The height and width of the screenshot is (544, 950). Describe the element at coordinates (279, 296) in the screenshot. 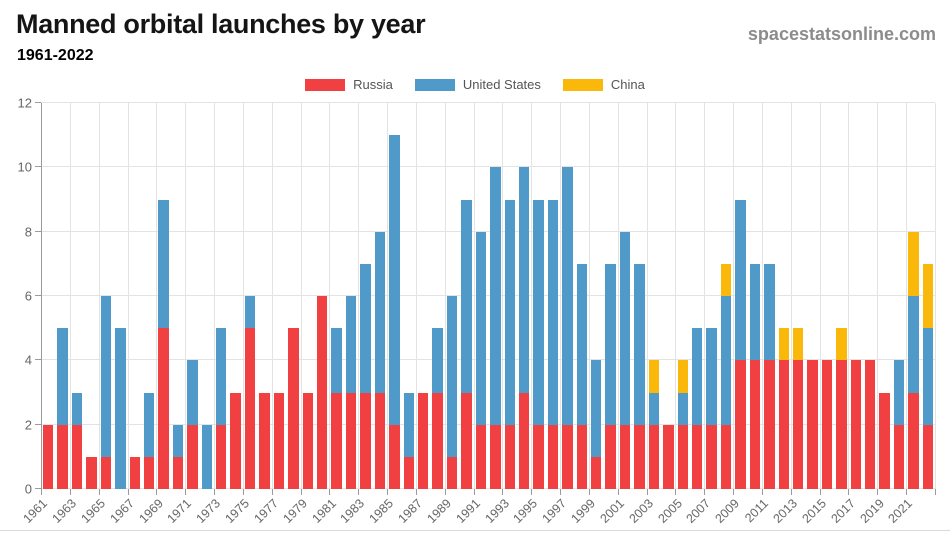

I see `bar-1977` at that location.